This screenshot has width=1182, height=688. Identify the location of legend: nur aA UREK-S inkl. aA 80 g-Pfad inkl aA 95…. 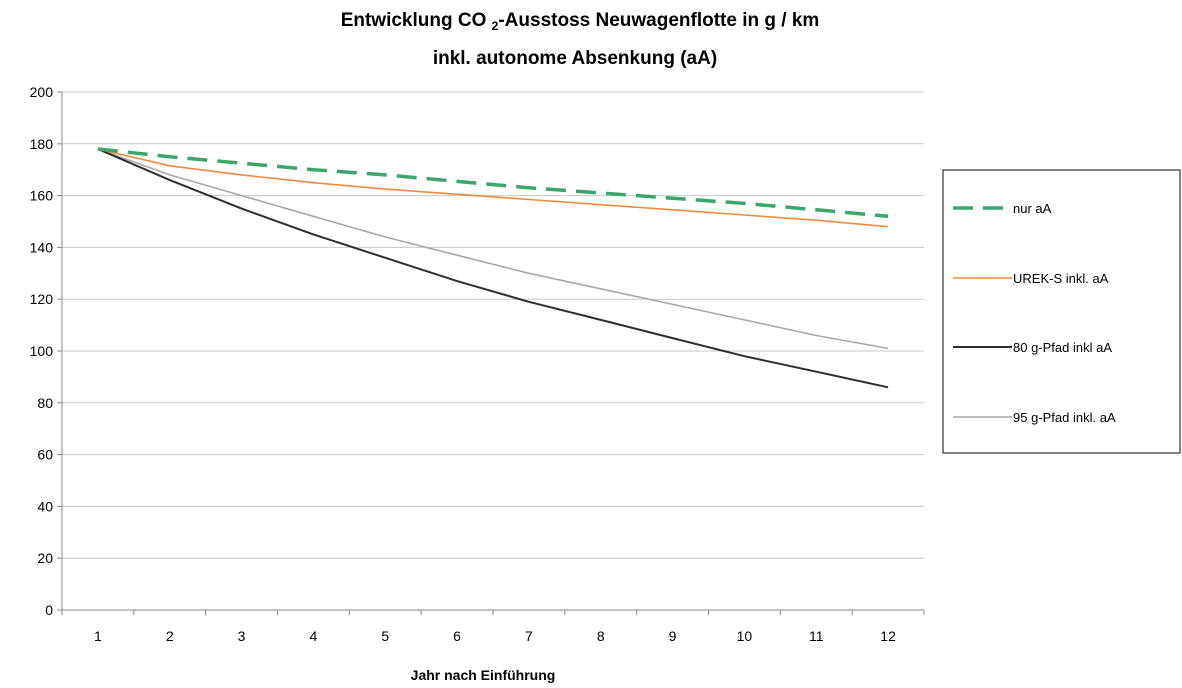
(1034, 313).